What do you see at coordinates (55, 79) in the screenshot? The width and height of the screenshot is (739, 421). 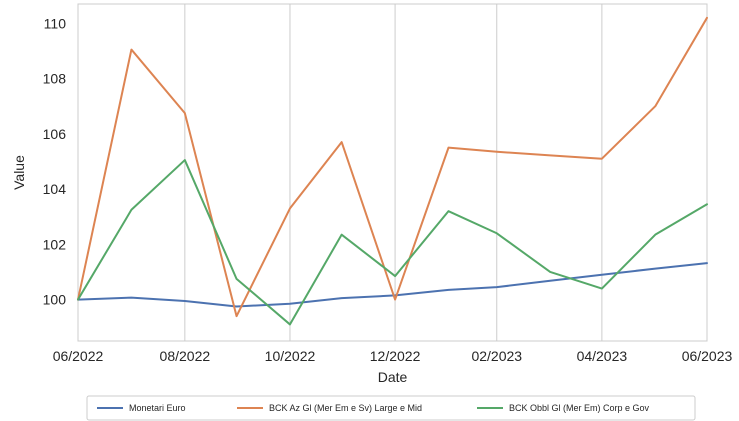 I see `y-tick-label: 108` at bounding box center [55, 79].